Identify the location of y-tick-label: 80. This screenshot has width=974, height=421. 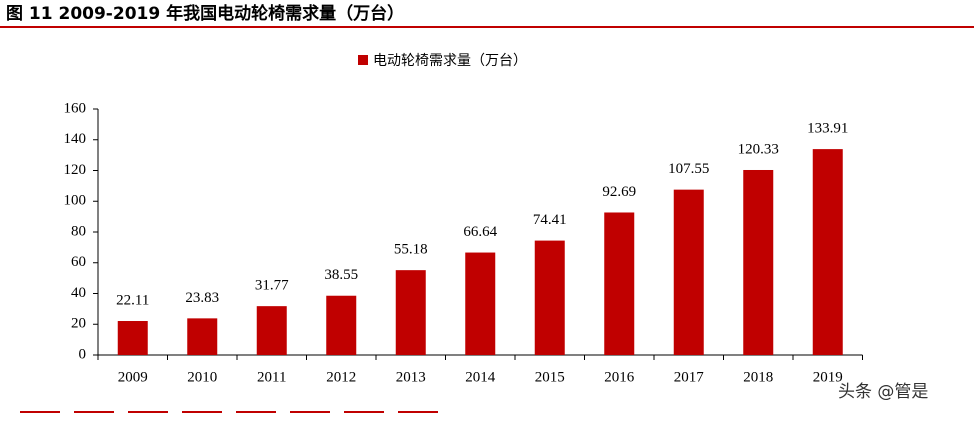
(78, 231).